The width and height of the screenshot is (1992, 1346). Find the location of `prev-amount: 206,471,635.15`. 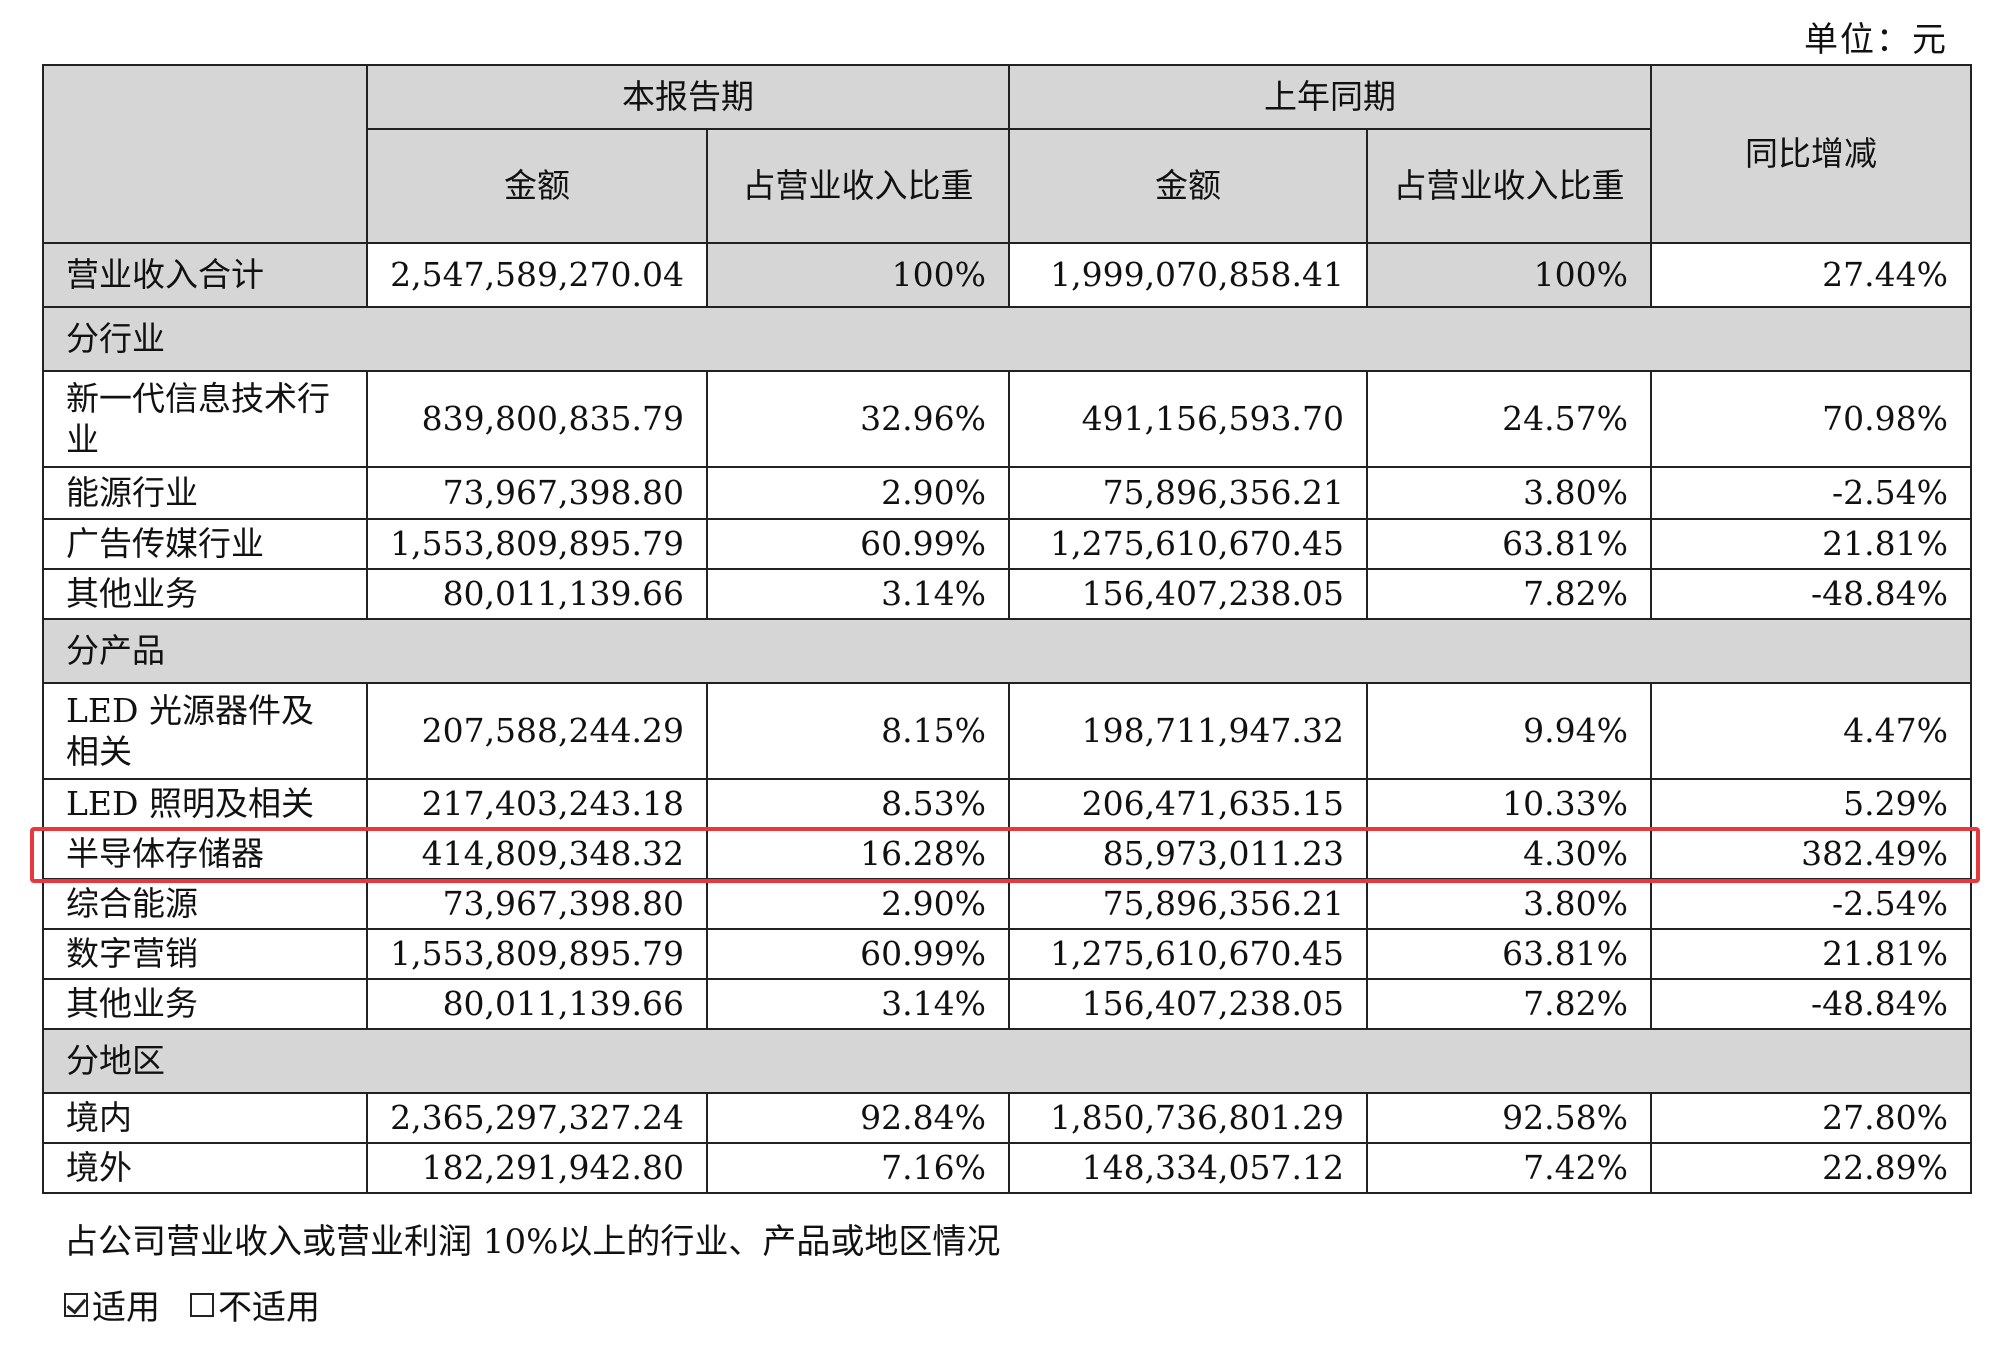

prev-amount: 206,471,635.15 is located at coordinates (1188, 804).